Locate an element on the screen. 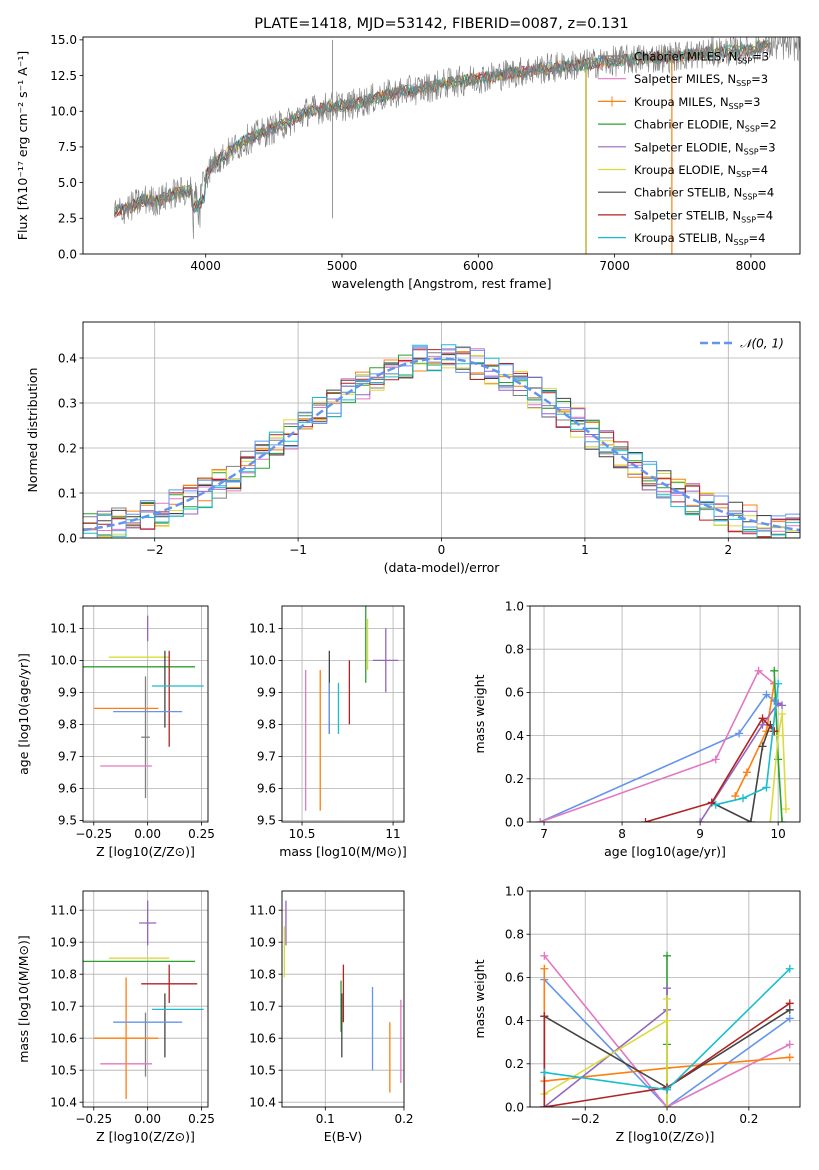  legend-label: Kroupa ELODIE, NSSP=4 is located at coordinates (701, 171).